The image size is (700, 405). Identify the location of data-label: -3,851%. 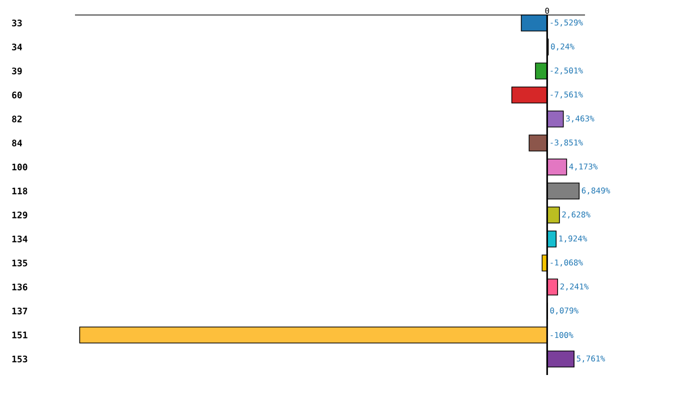
(566, 143).